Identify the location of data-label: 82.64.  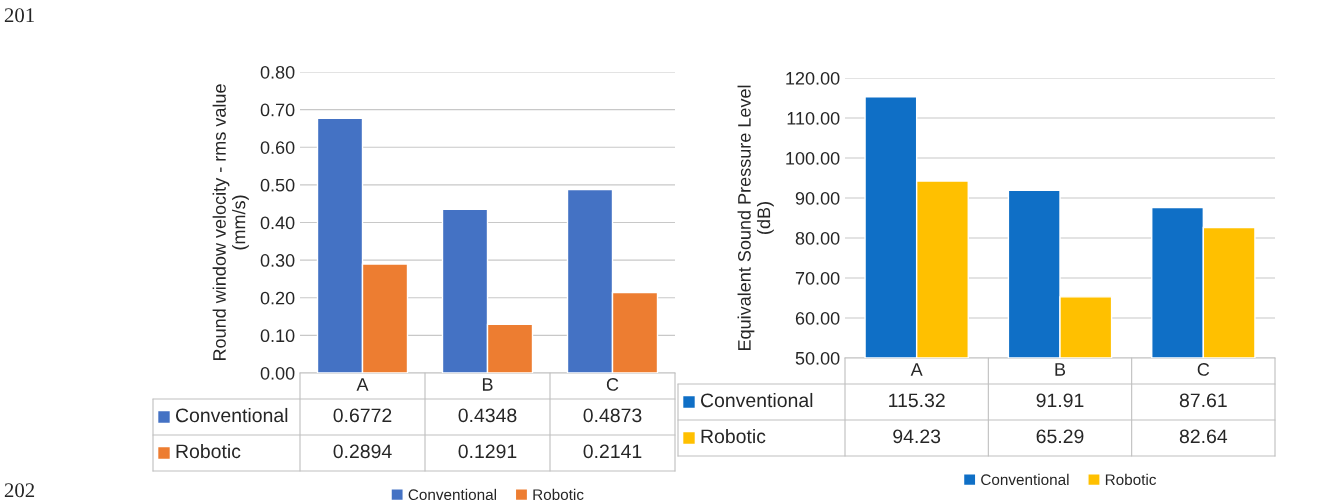
(1203, 436).